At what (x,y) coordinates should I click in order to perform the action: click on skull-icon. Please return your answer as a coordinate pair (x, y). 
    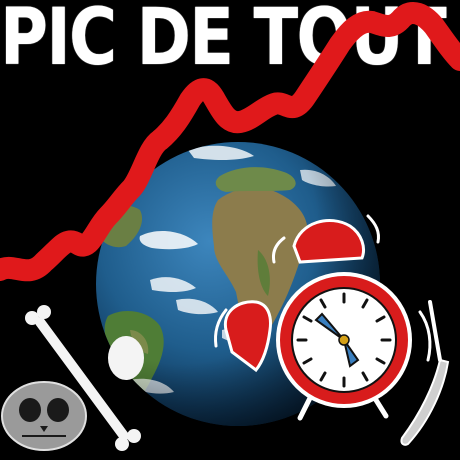
    Looking at the image, I should click on (44, 416).